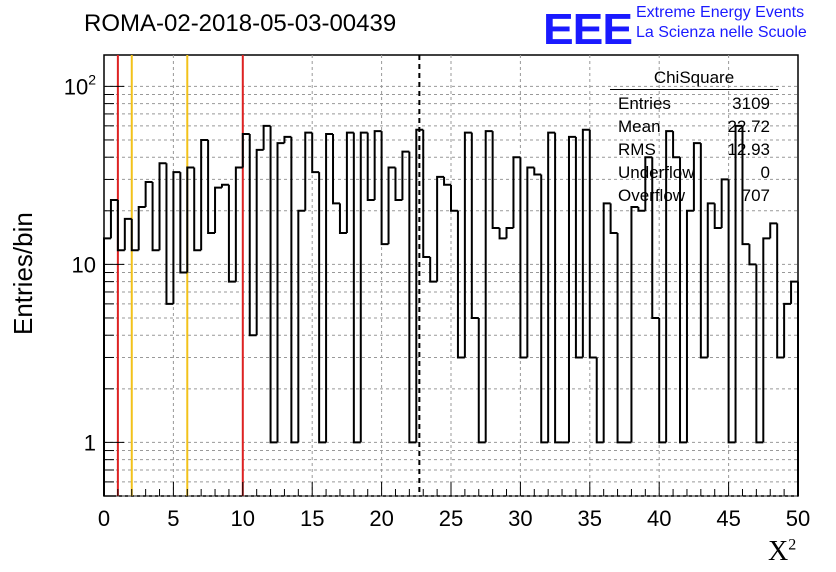 Image resolution: width=836 pixels, height=572 pixels. What do you see at coordinates (639, 126) in the screenshot?
I see `stats-label: Mean` at bounding box center [639, 126].